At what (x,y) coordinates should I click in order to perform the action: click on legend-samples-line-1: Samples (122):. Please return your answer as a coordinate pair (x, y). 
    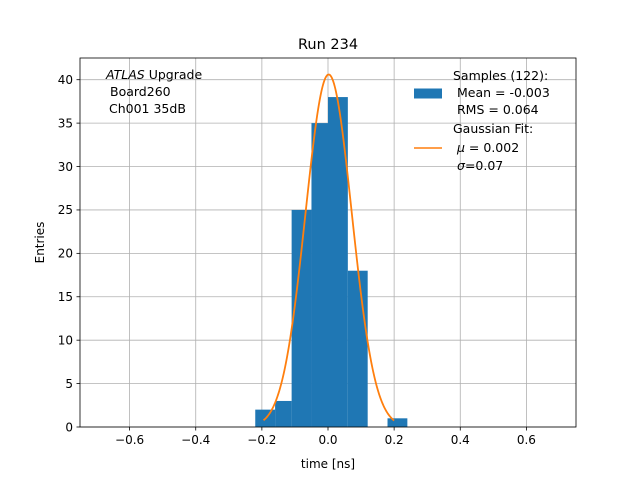
    Looking at the image, I should click on (500, 75).